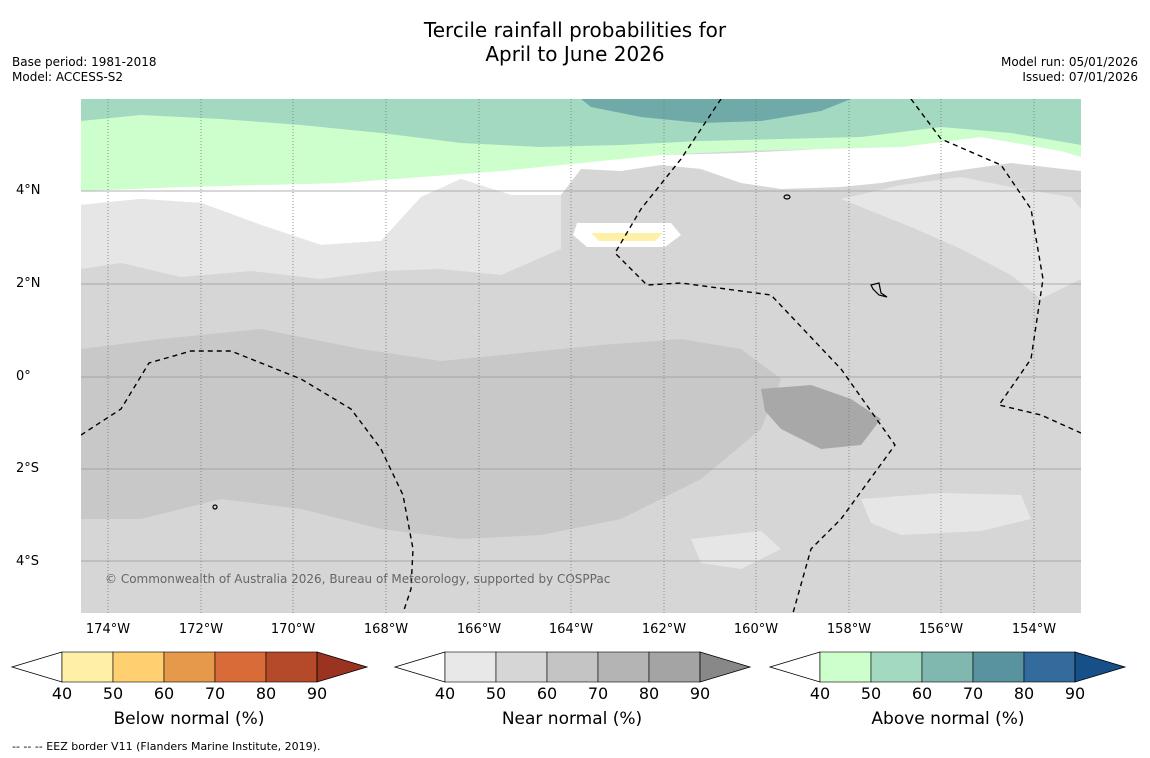 This screenshot has width=1150, height=758. Describe the element at coordinates (941, 629) in the screenshot. I see `lon-label-156w: 156°W` at that location.